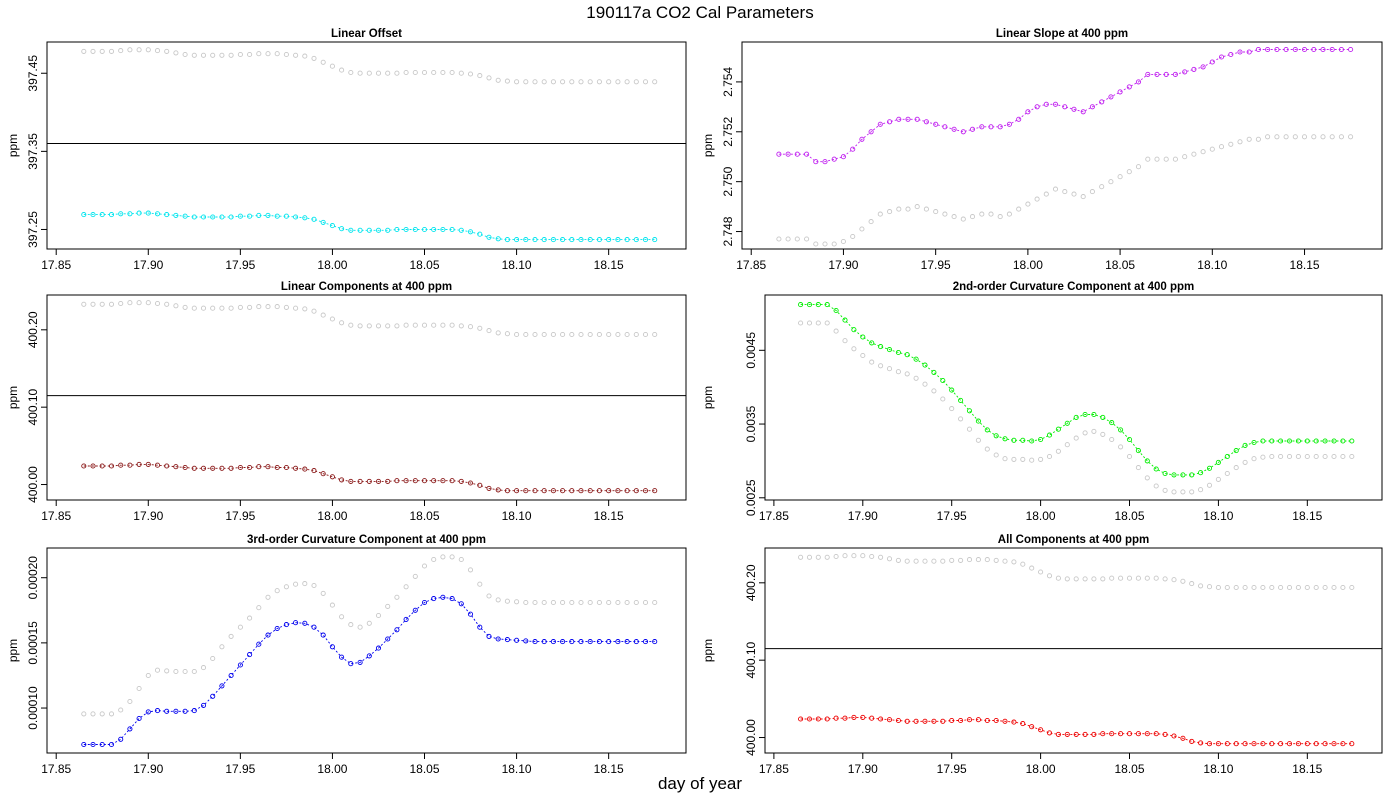 This screenshot has height=800, width=1400. I want to click on y-tick-label: 0.00010, so click(33, 708).